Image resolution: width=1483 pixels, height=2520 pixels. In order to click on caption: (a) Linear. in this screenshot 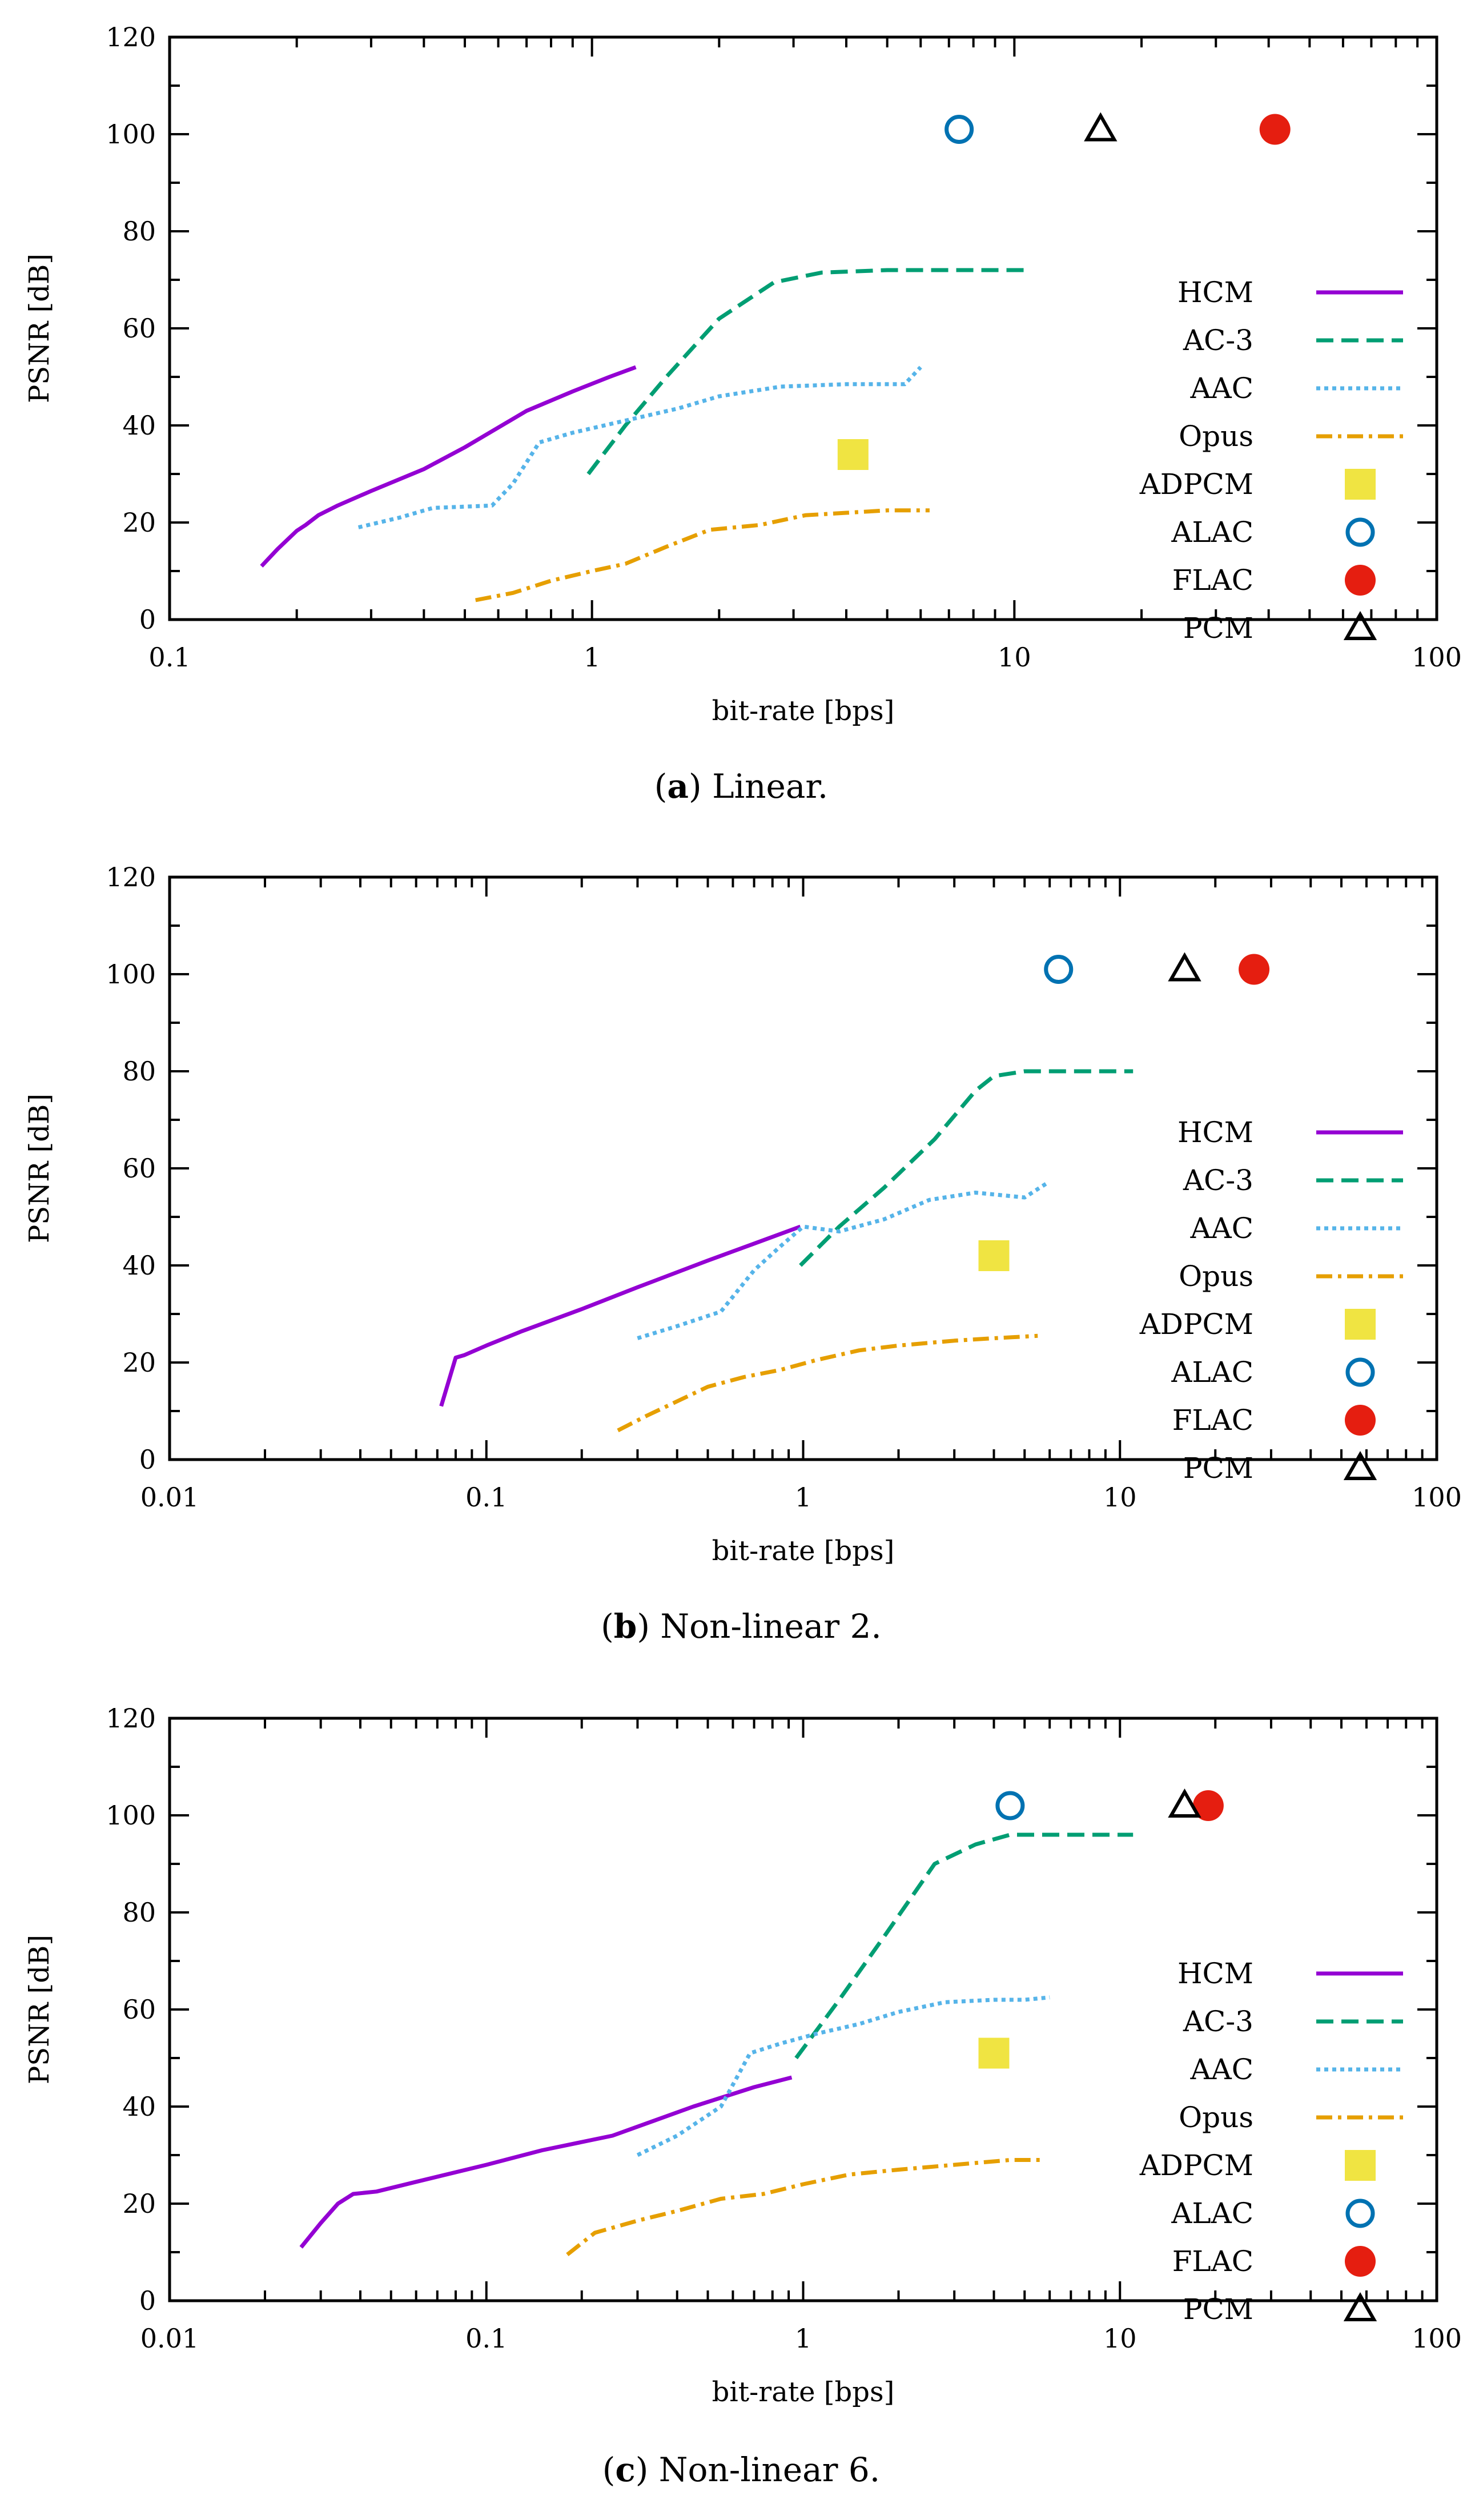, I will do `click(741, 786)`.